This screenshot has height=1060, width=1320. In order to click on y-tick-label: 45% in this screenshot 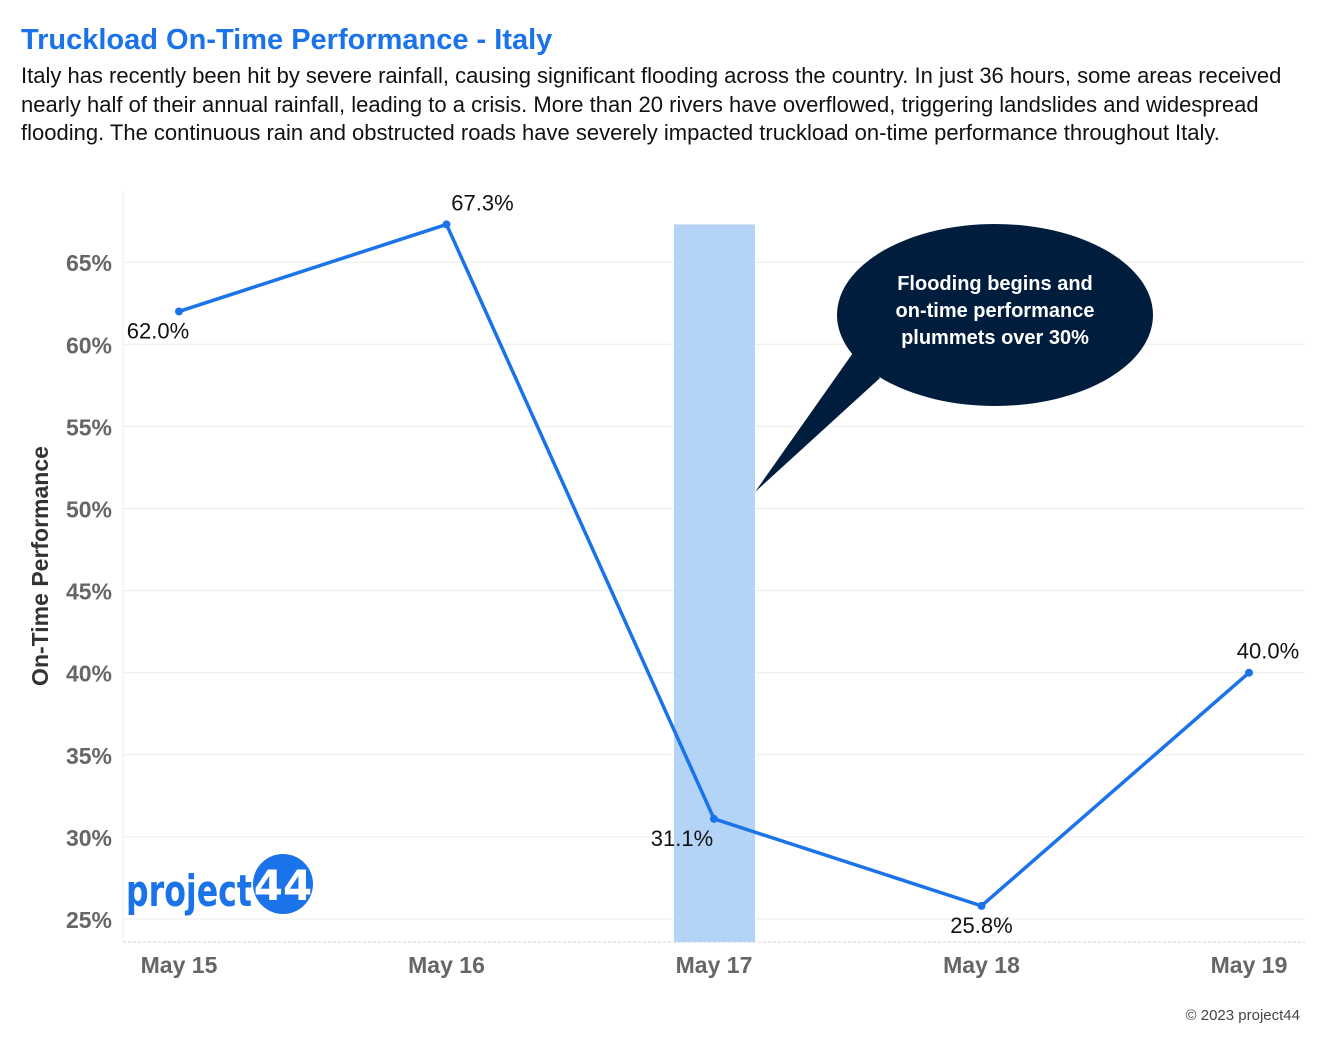, I will do `click(89, 592)`.